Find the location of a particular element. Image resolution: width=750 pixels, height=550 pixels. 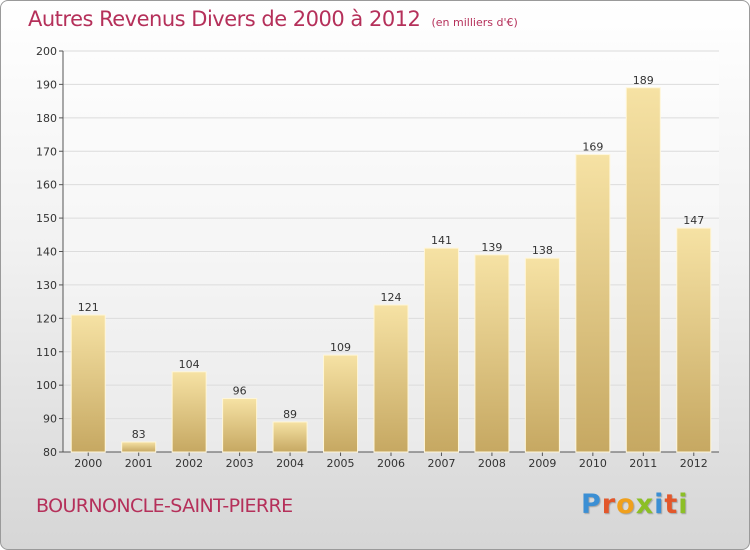

x-tick-label-2007: 2007 is located at coordinates (441, 463).